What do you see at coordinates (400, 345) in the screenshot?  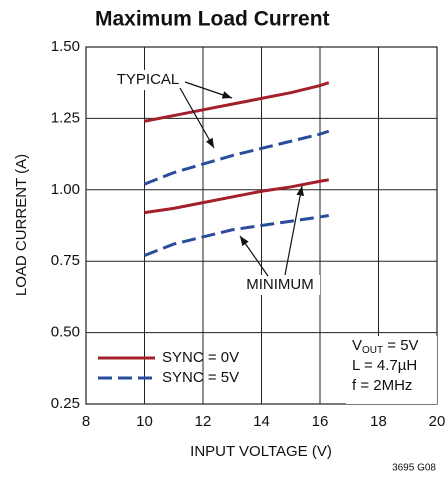 I see `condition-part: = 5V` at bounding box center [400, 345].